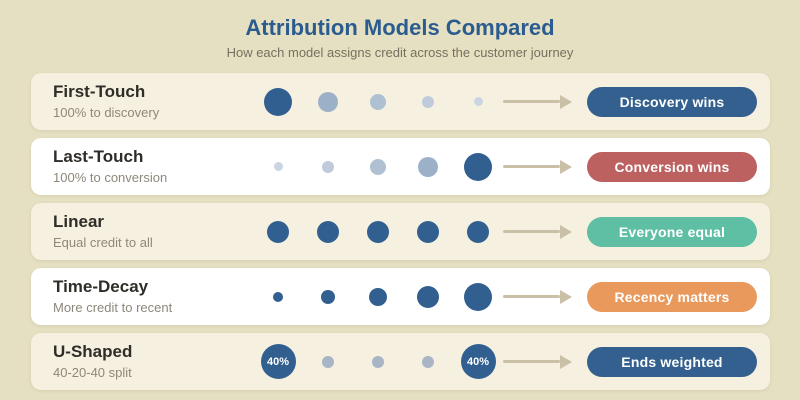 Image resolution: width=800 pixels, height=400 pixels. I want to click on result-badge: Ends weighted, so click(672, 361).